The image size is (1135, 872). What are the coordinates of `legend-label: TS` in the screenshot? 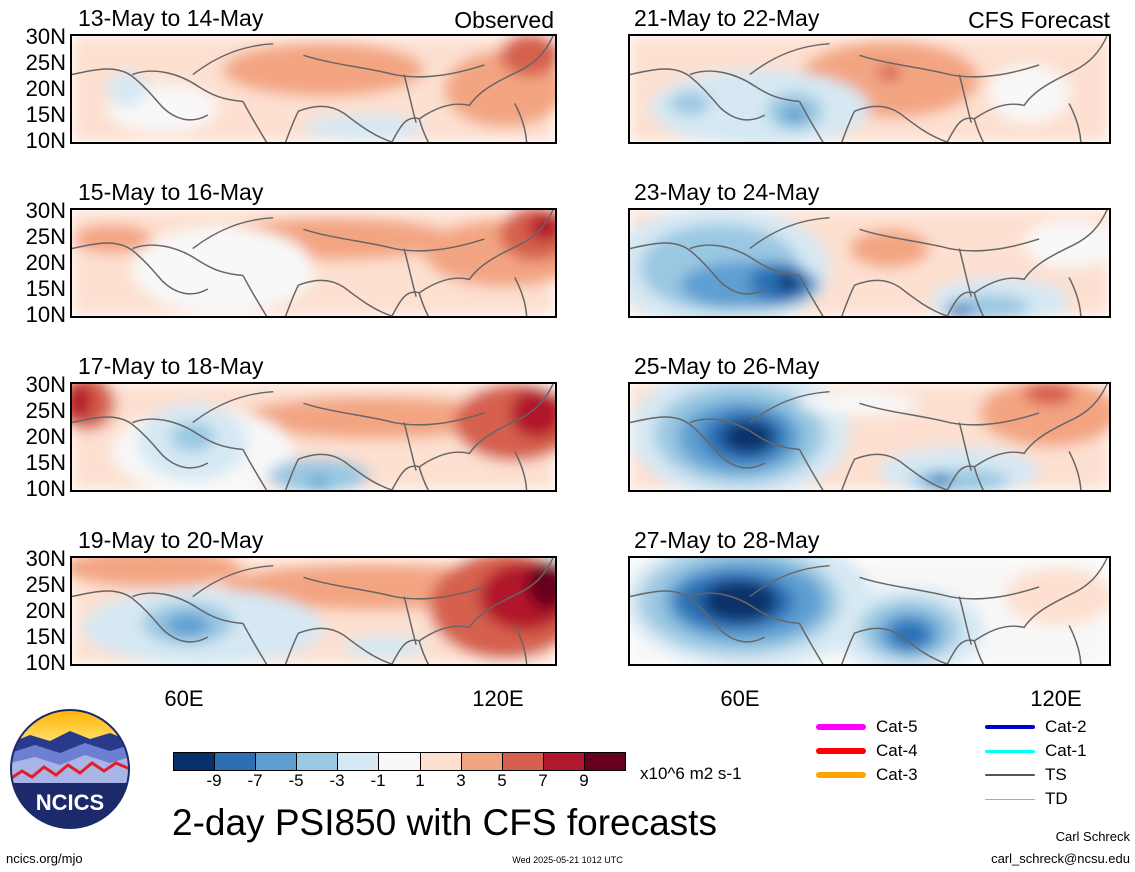 It's located at (1056, 774).